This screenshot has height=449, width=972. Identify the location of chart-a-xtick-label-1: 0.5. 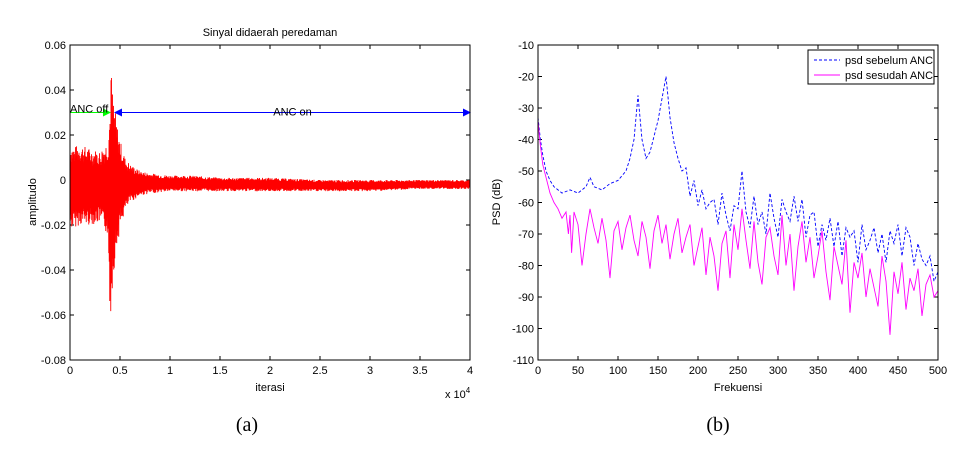
(119, 371).